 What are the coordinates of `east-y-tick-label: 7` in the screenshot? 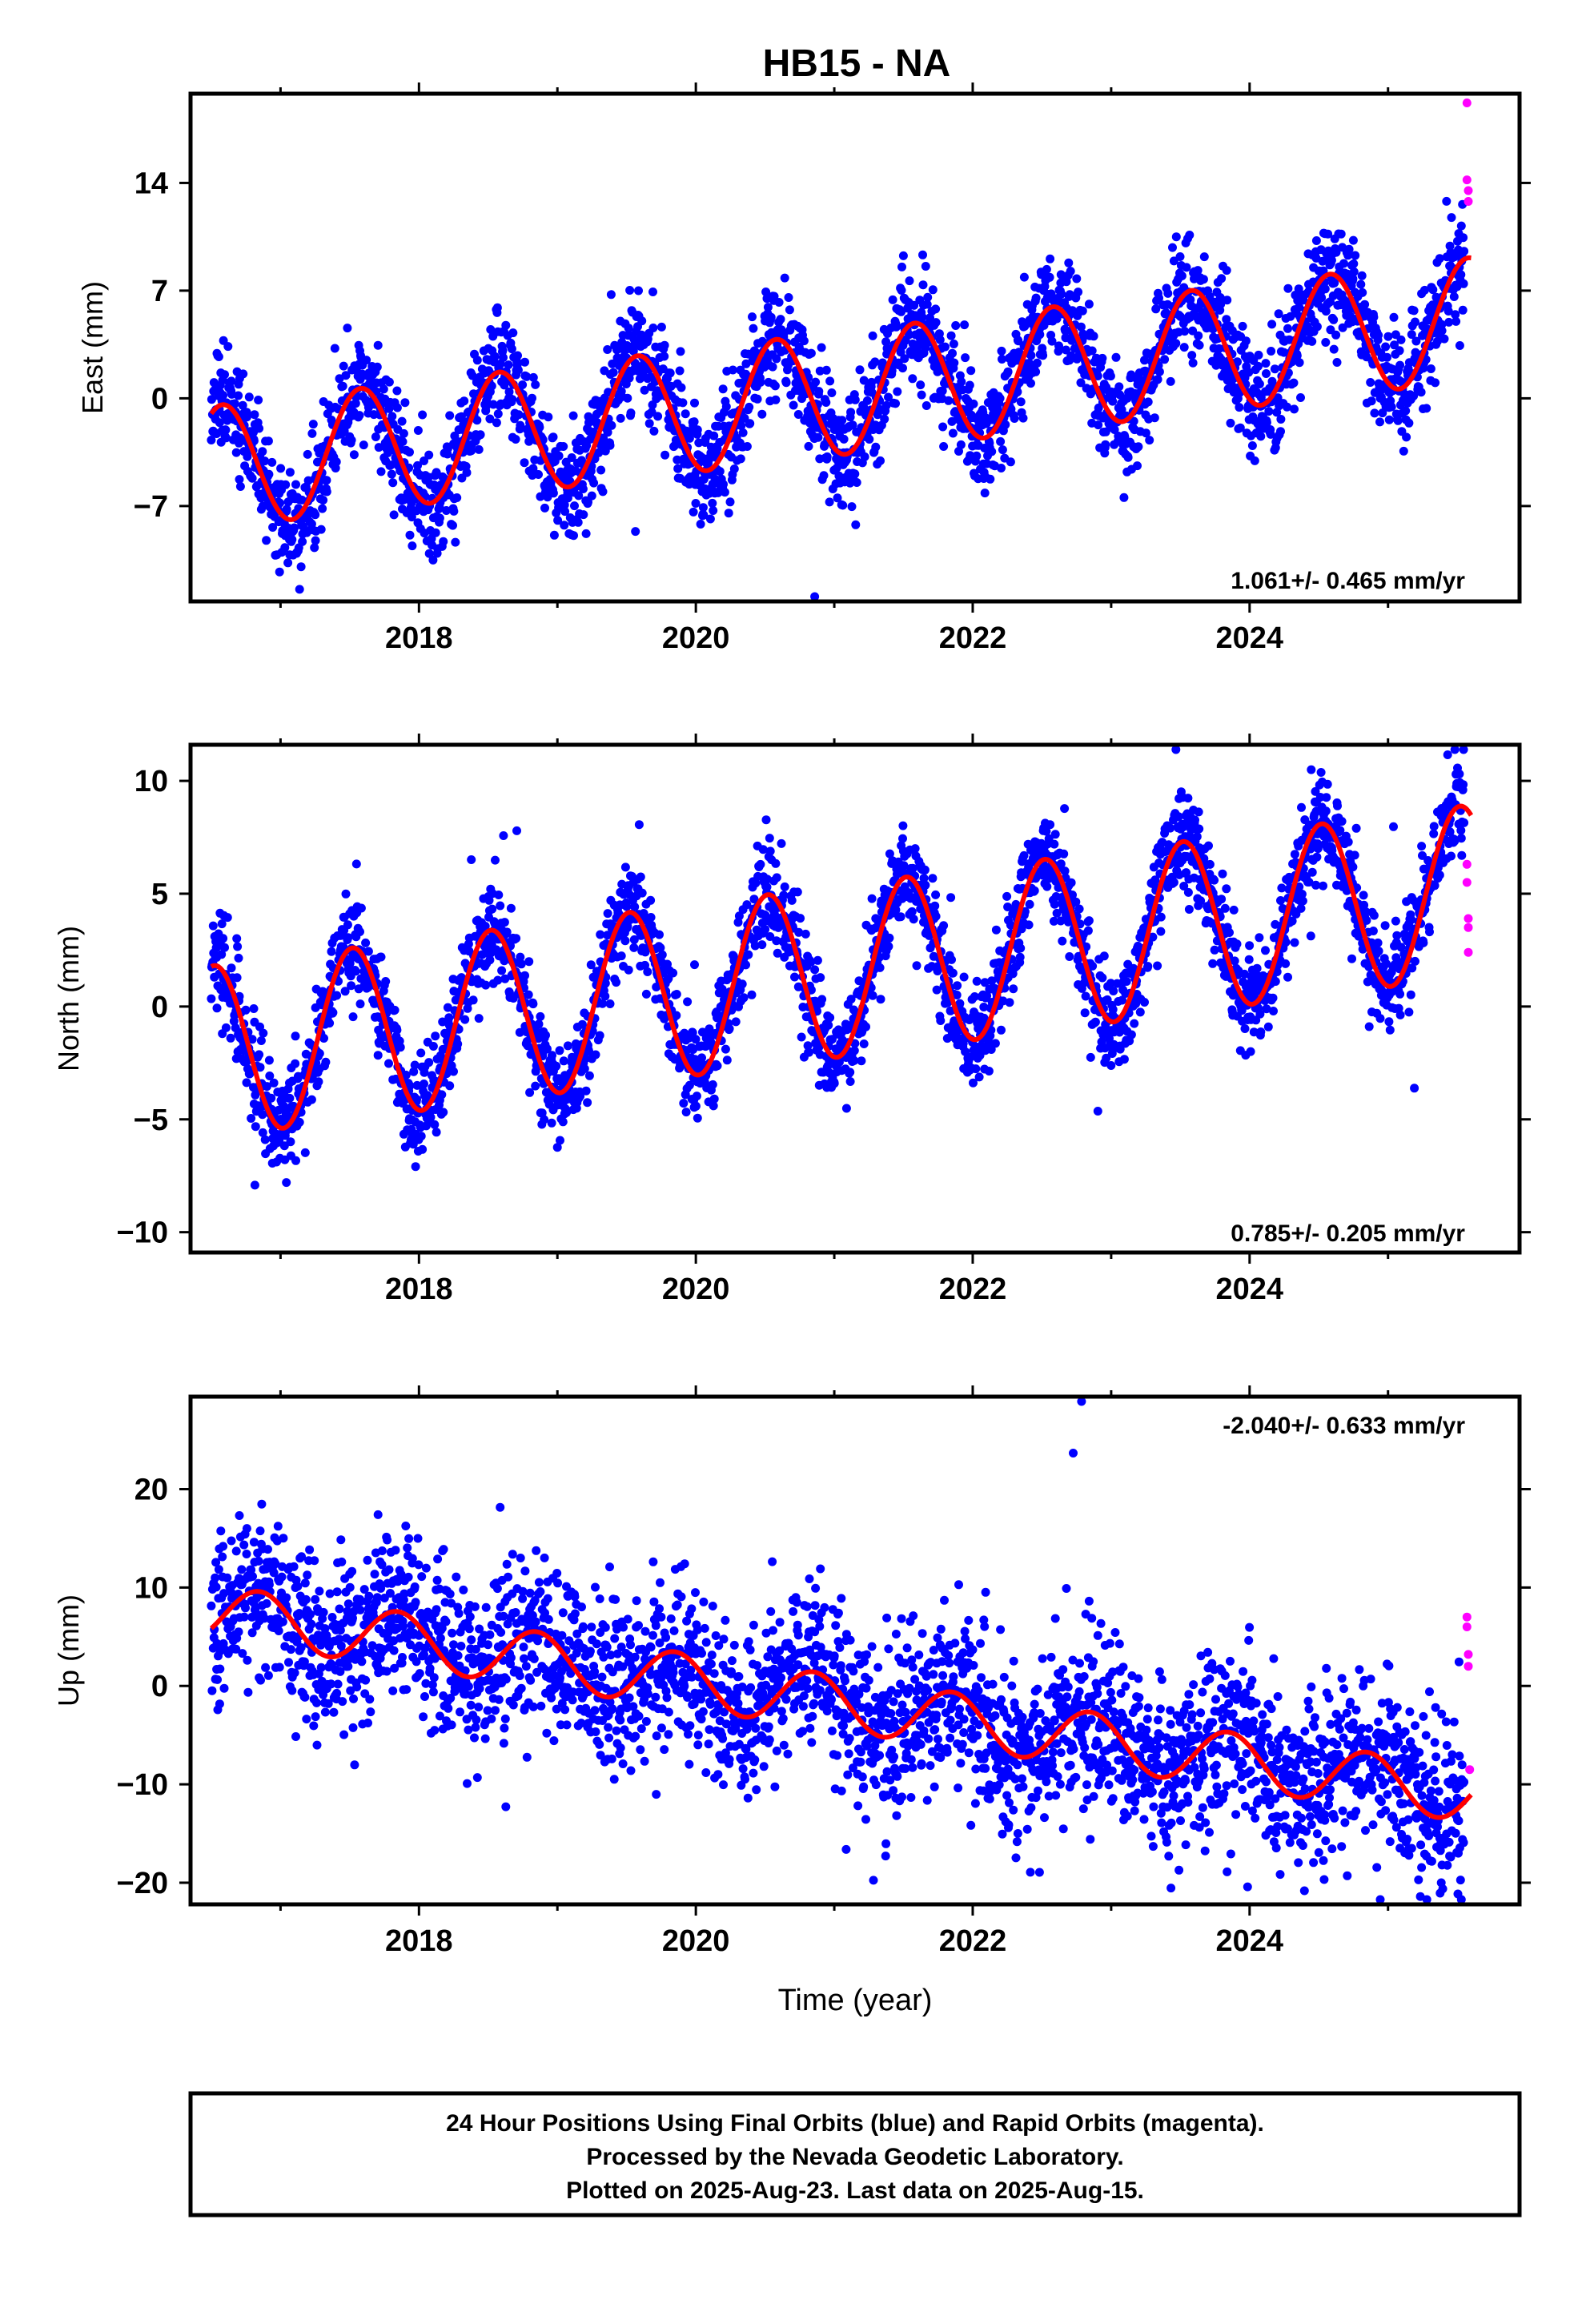 It's located at (159, 291).